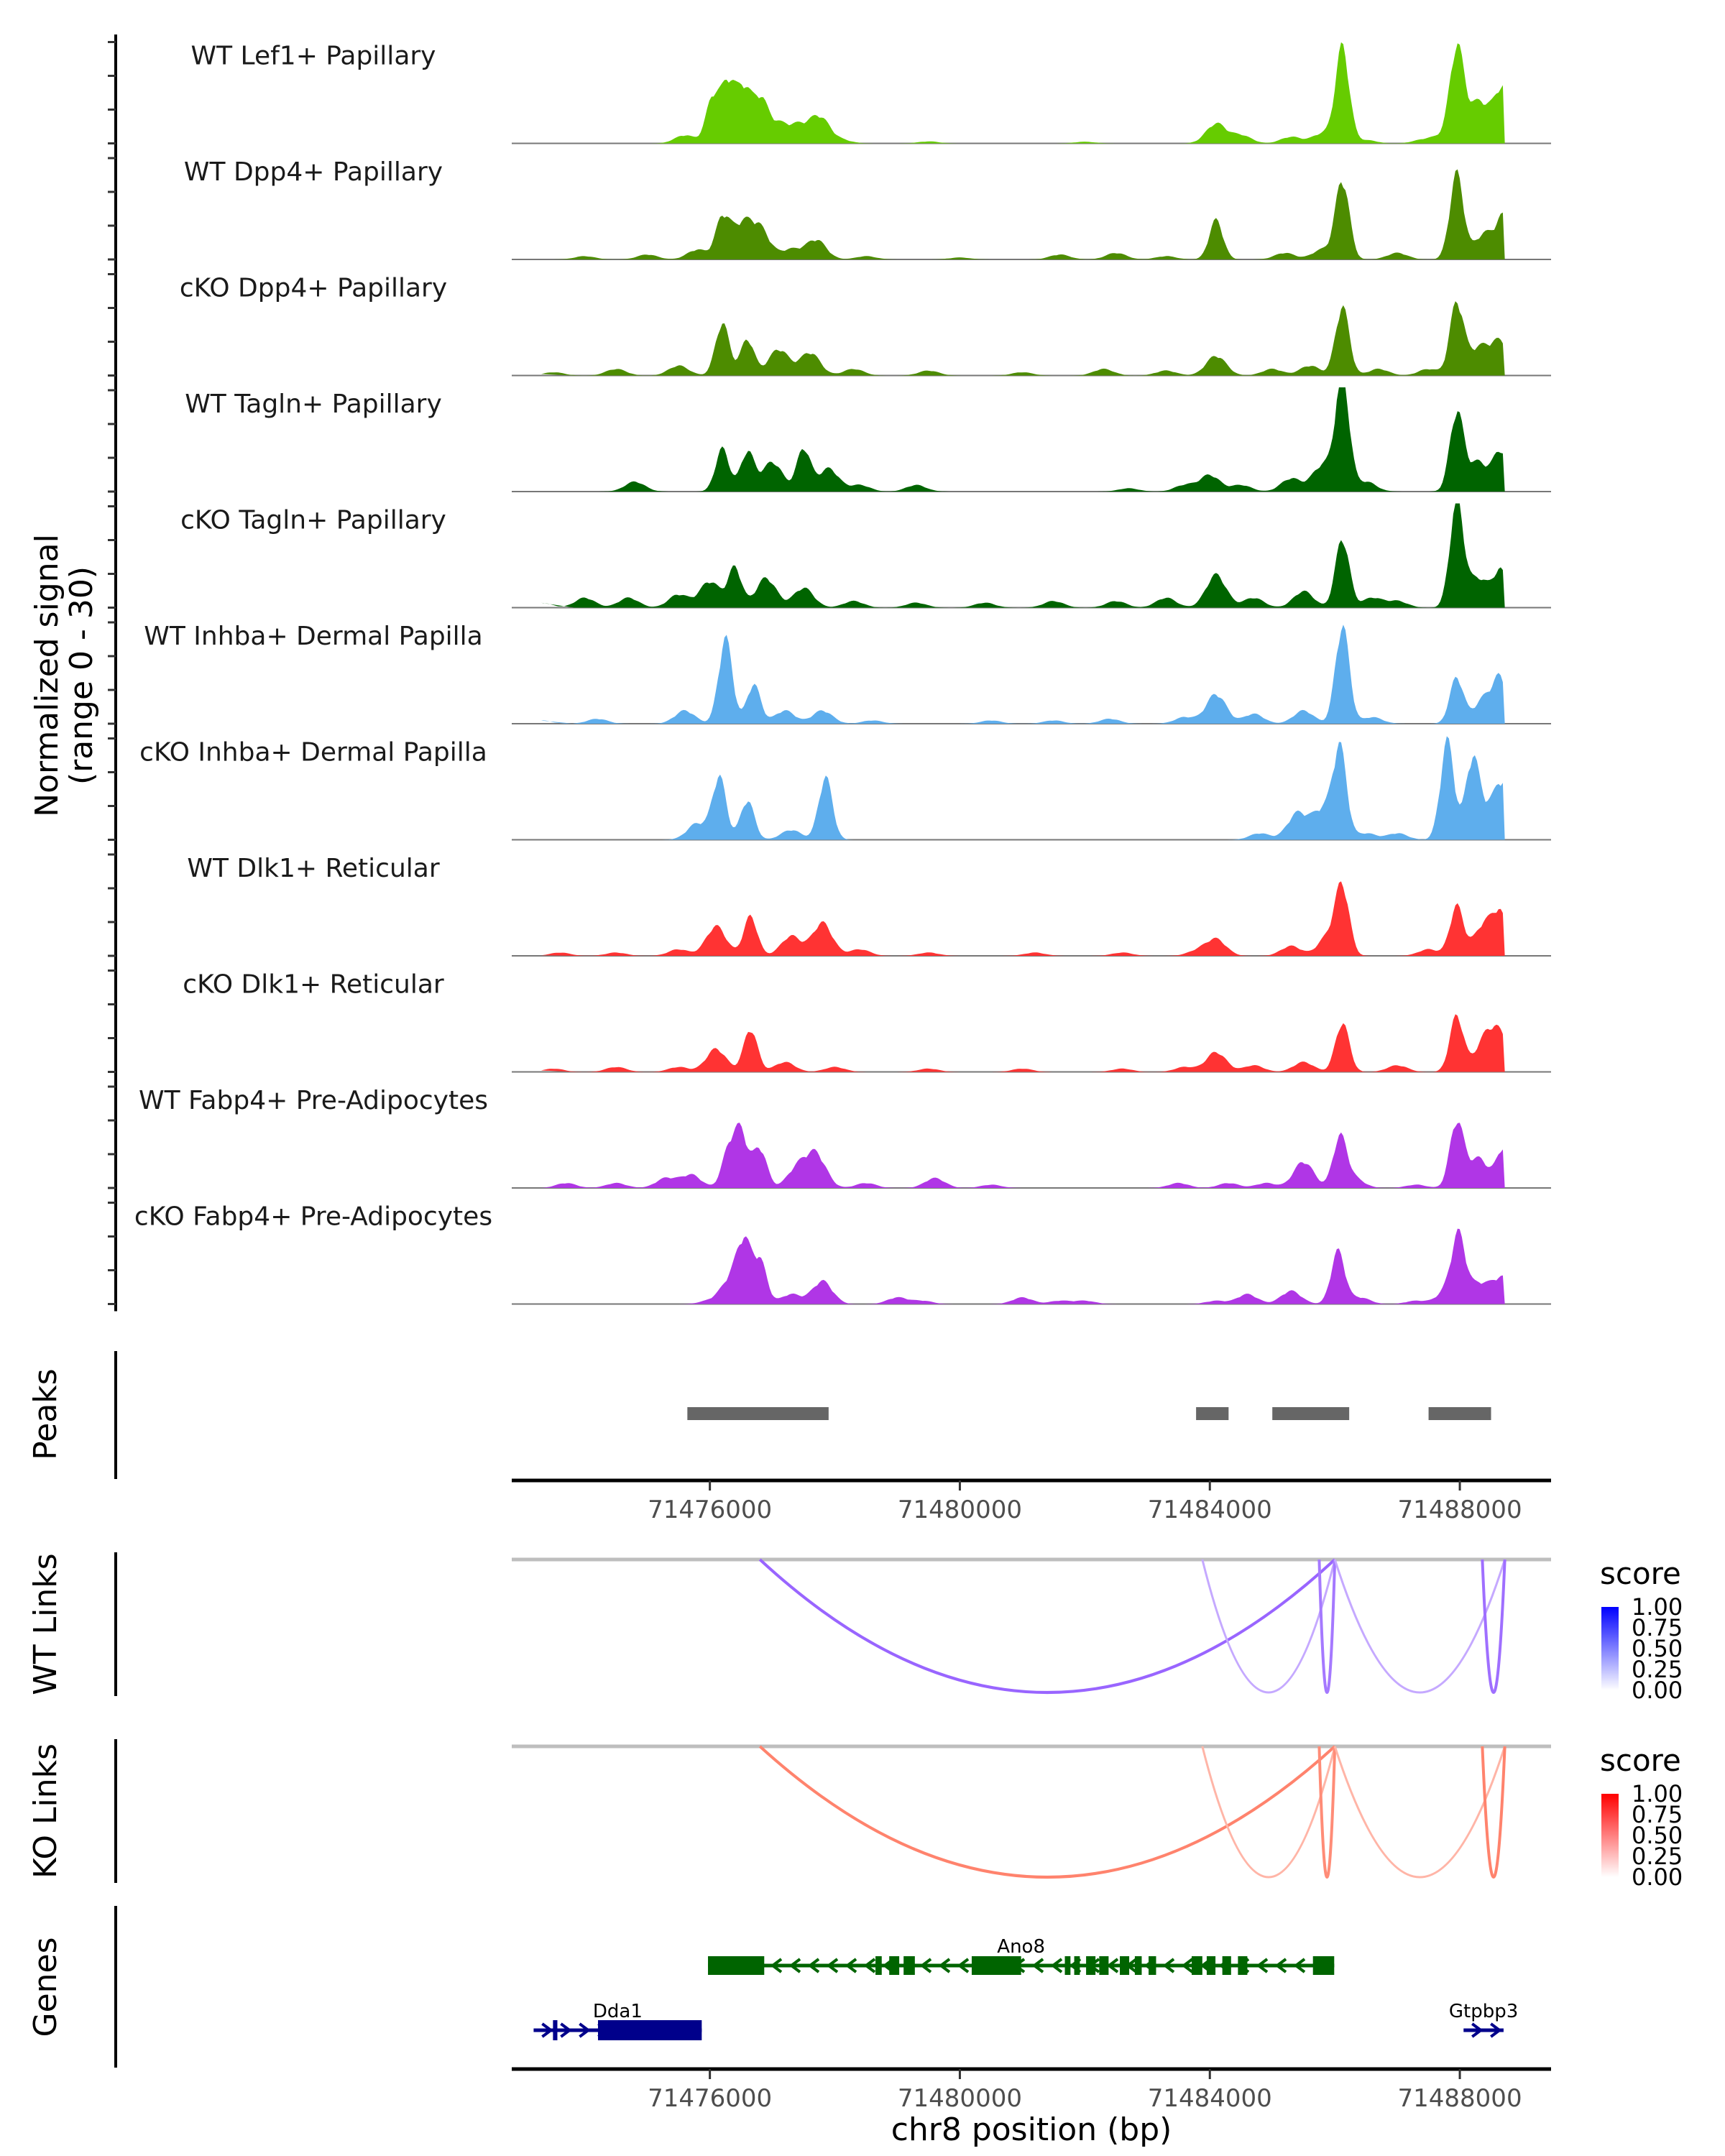 This screenshot has height=2156, width=1725. I want to click on genes-track: Ano8 Dda1 Gtpbp3, so click(1025, 1988).